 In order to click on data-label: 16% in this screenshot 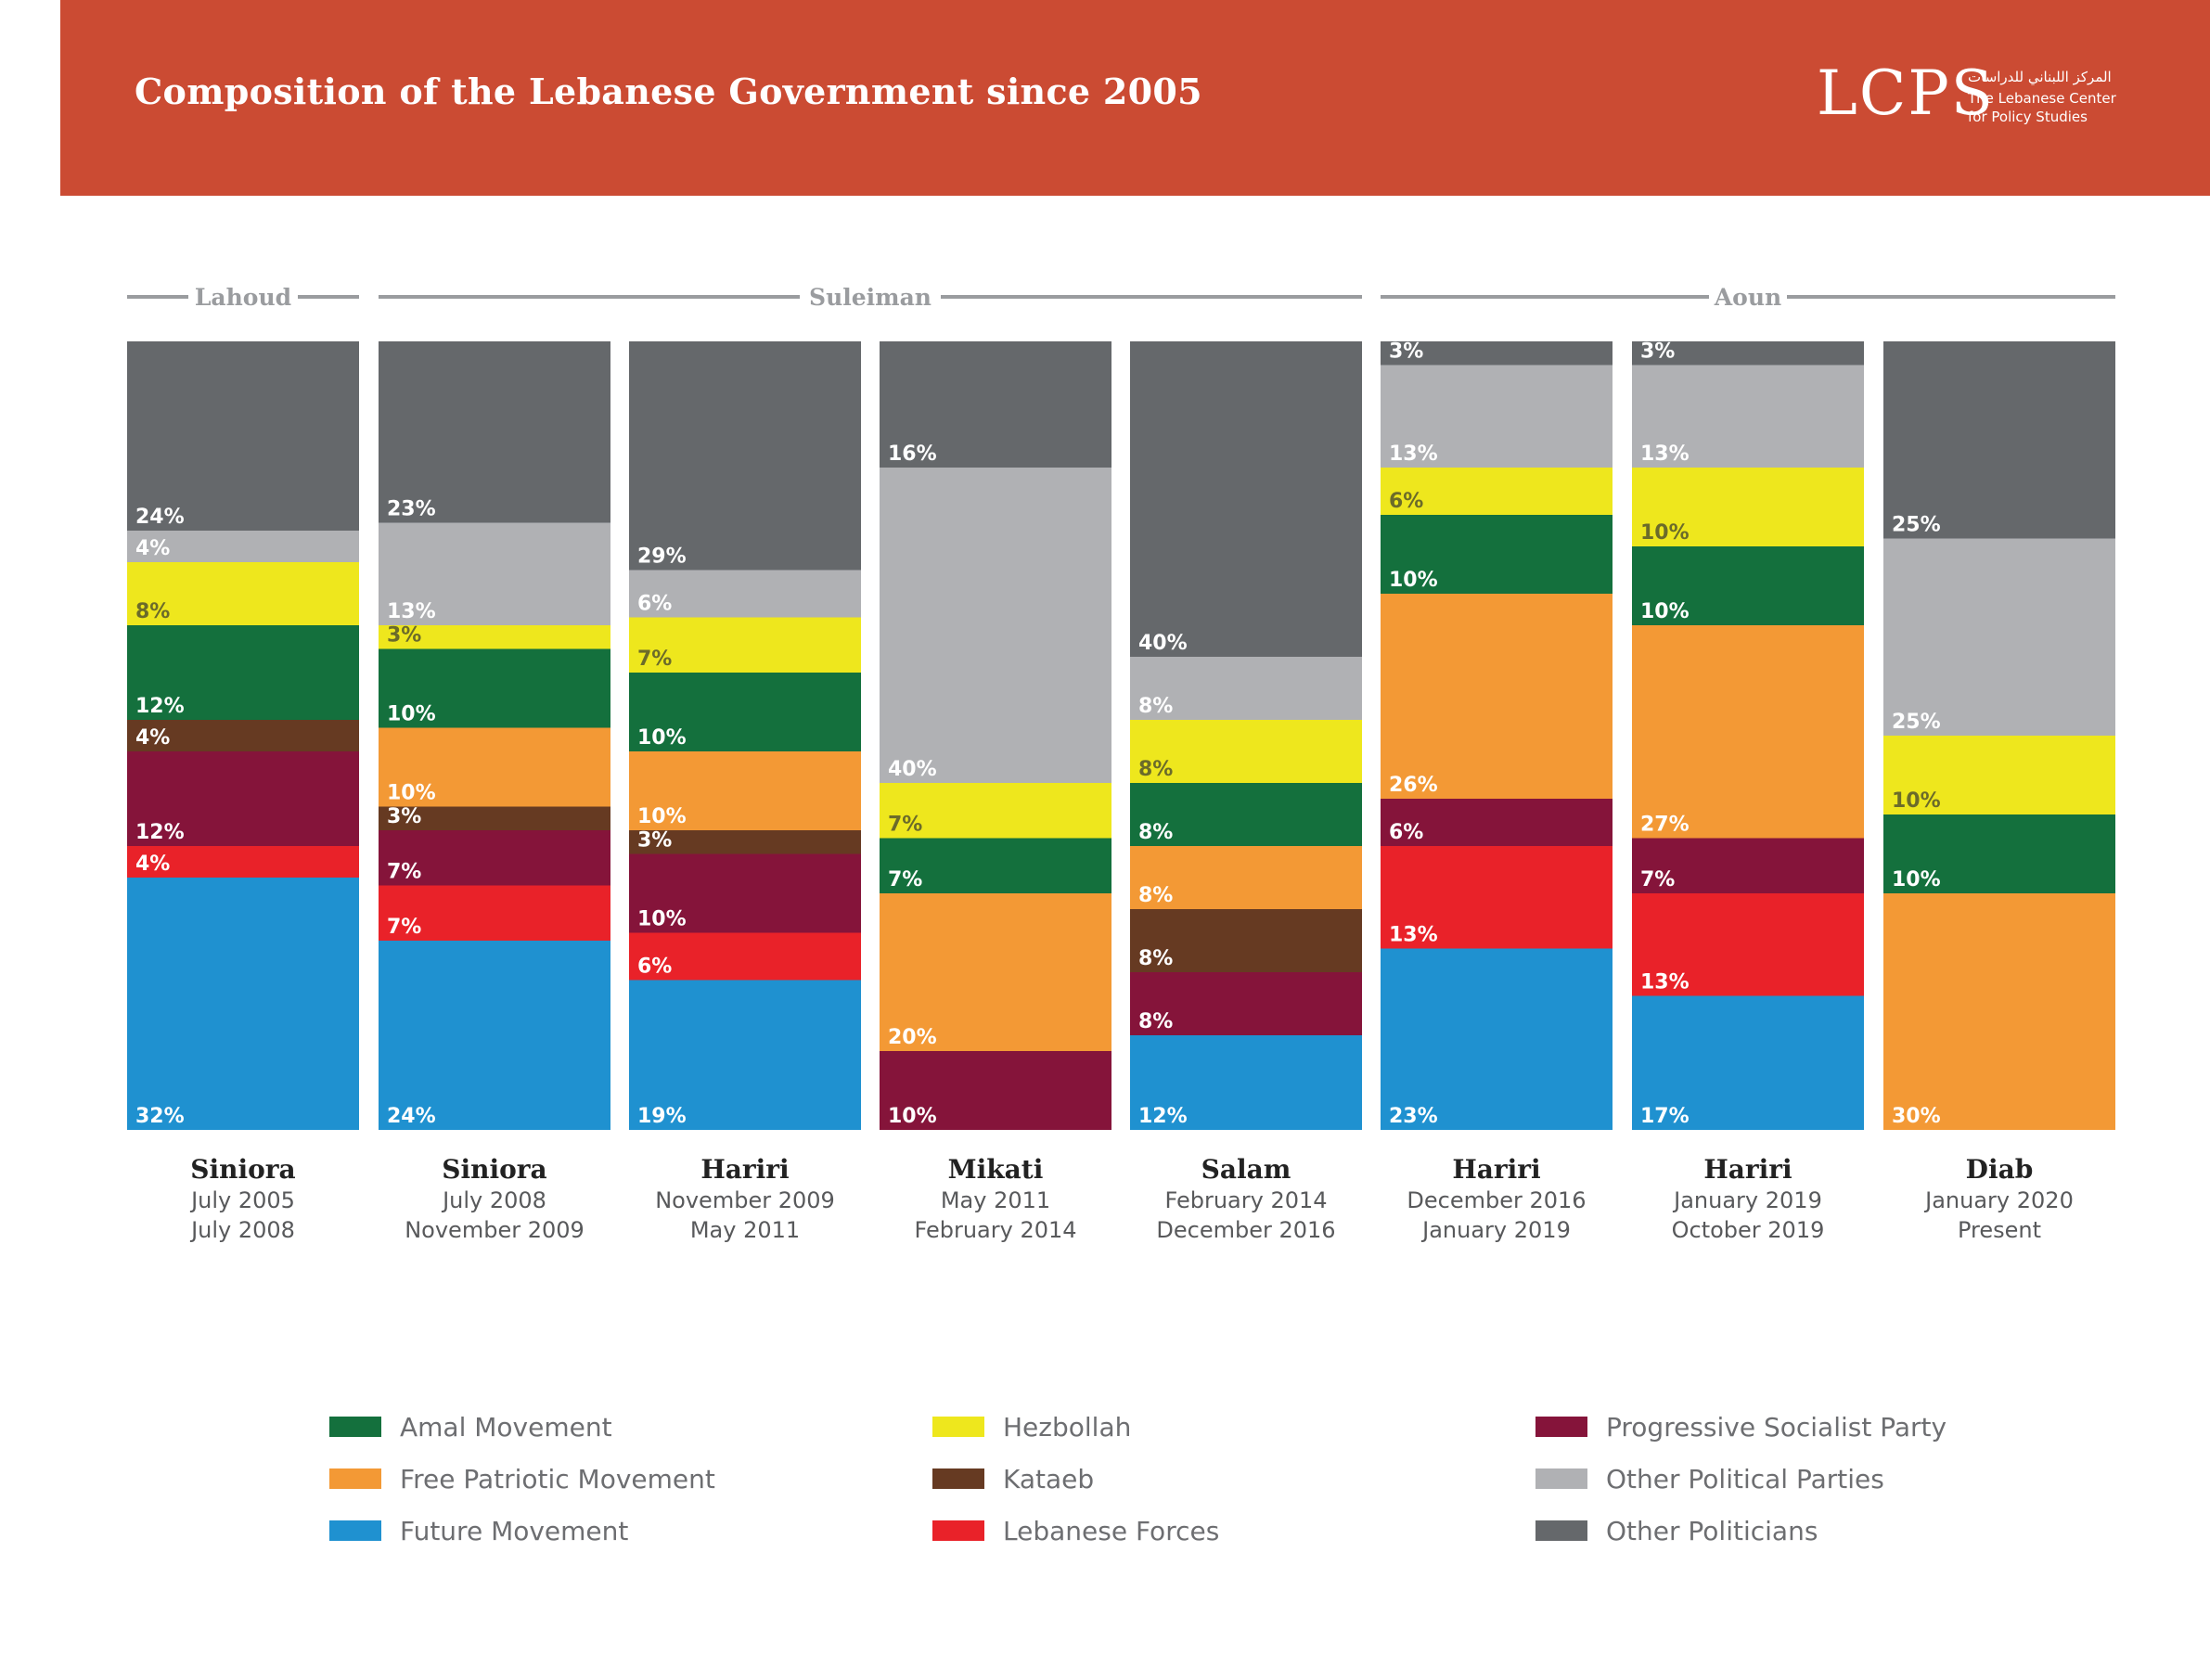, I will do `click(912, 454)`.